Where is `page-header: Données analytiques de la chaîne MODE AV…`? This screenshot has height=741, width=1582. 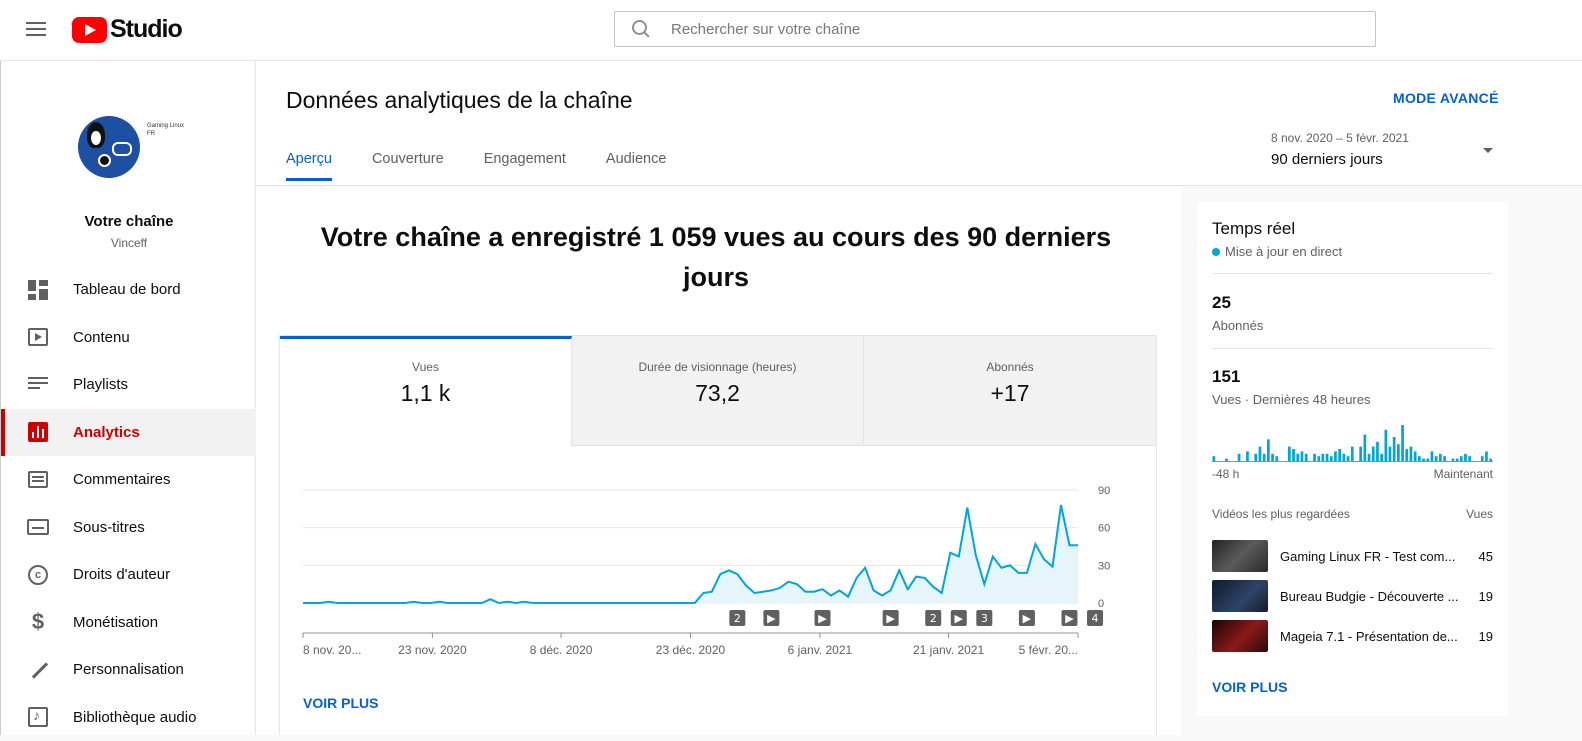
page-header: Données analytiques de la chaîne MODE AV… is located at coordinates (919, 123).